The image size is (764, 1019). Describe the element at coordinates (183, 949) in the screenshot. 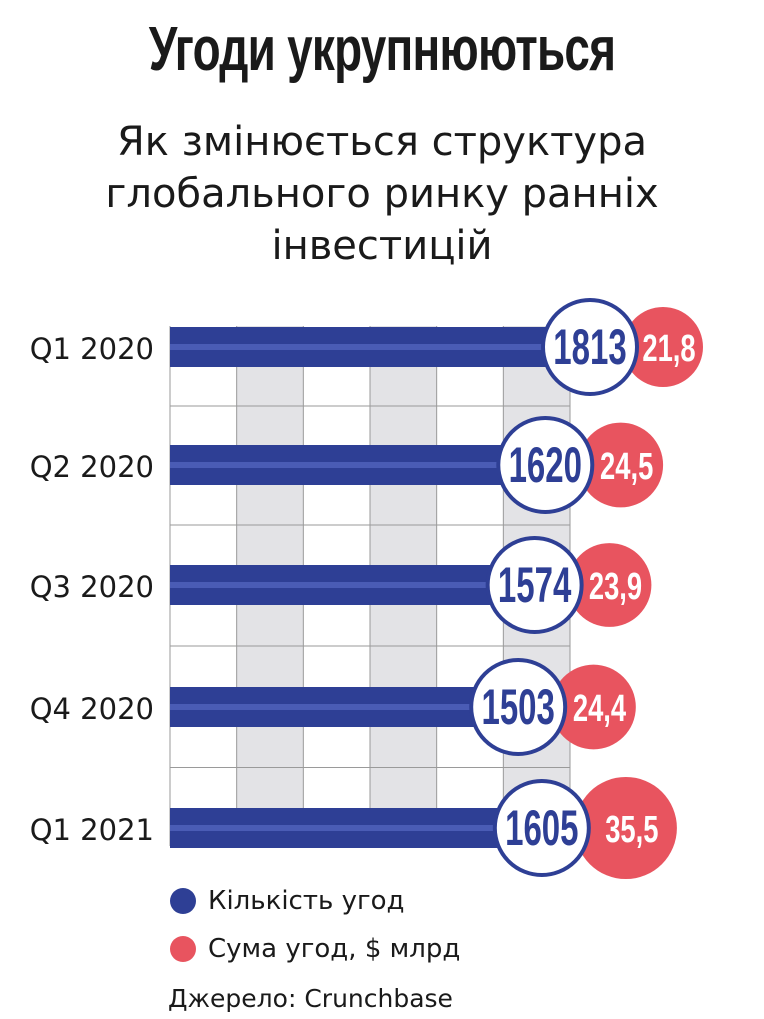

I see `legend-swatch-amount` at that location.